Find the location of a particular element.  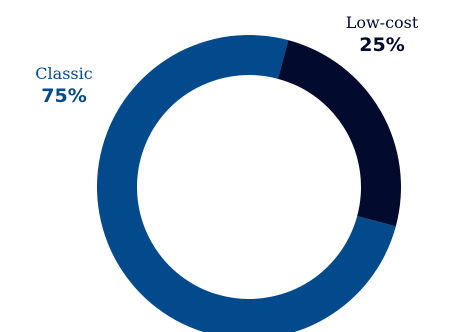

slice-label-classic: Classic 75% is located at coordinates (64, 86).